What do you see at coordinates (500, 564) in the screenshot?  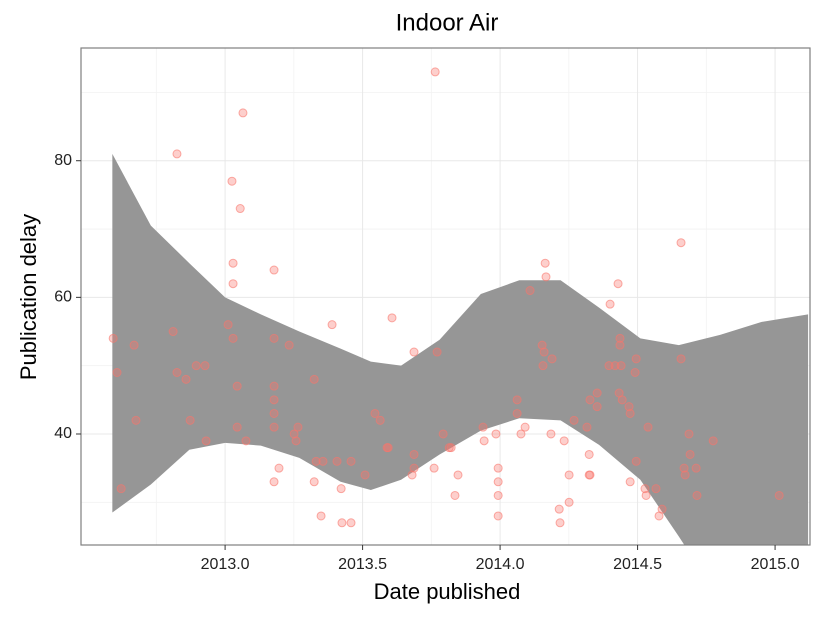 I see `x-tick-label: 2014.0` at bounding box center [500, 564].